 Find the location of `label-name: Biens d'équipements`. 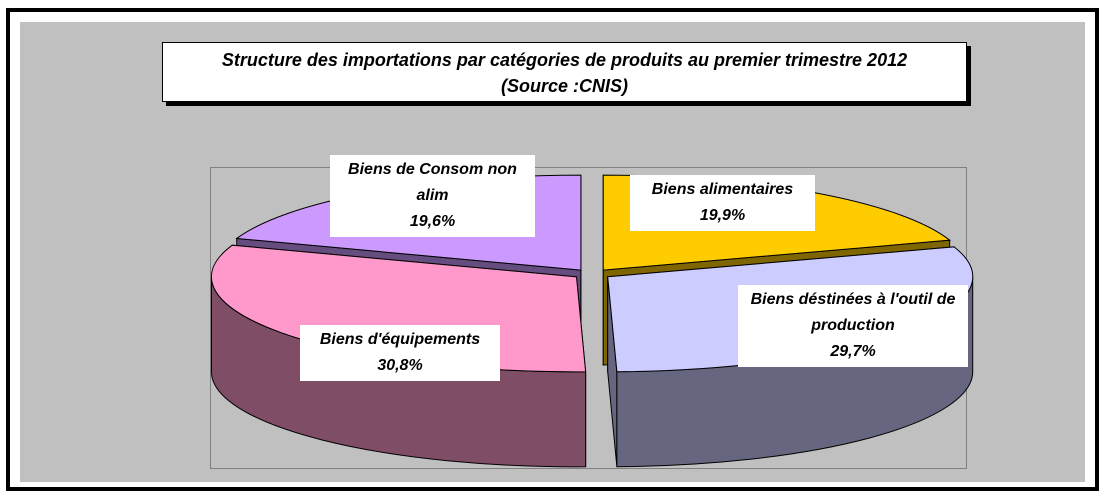

label-name: Biens d'équipements is located at coordinates (400, 339).